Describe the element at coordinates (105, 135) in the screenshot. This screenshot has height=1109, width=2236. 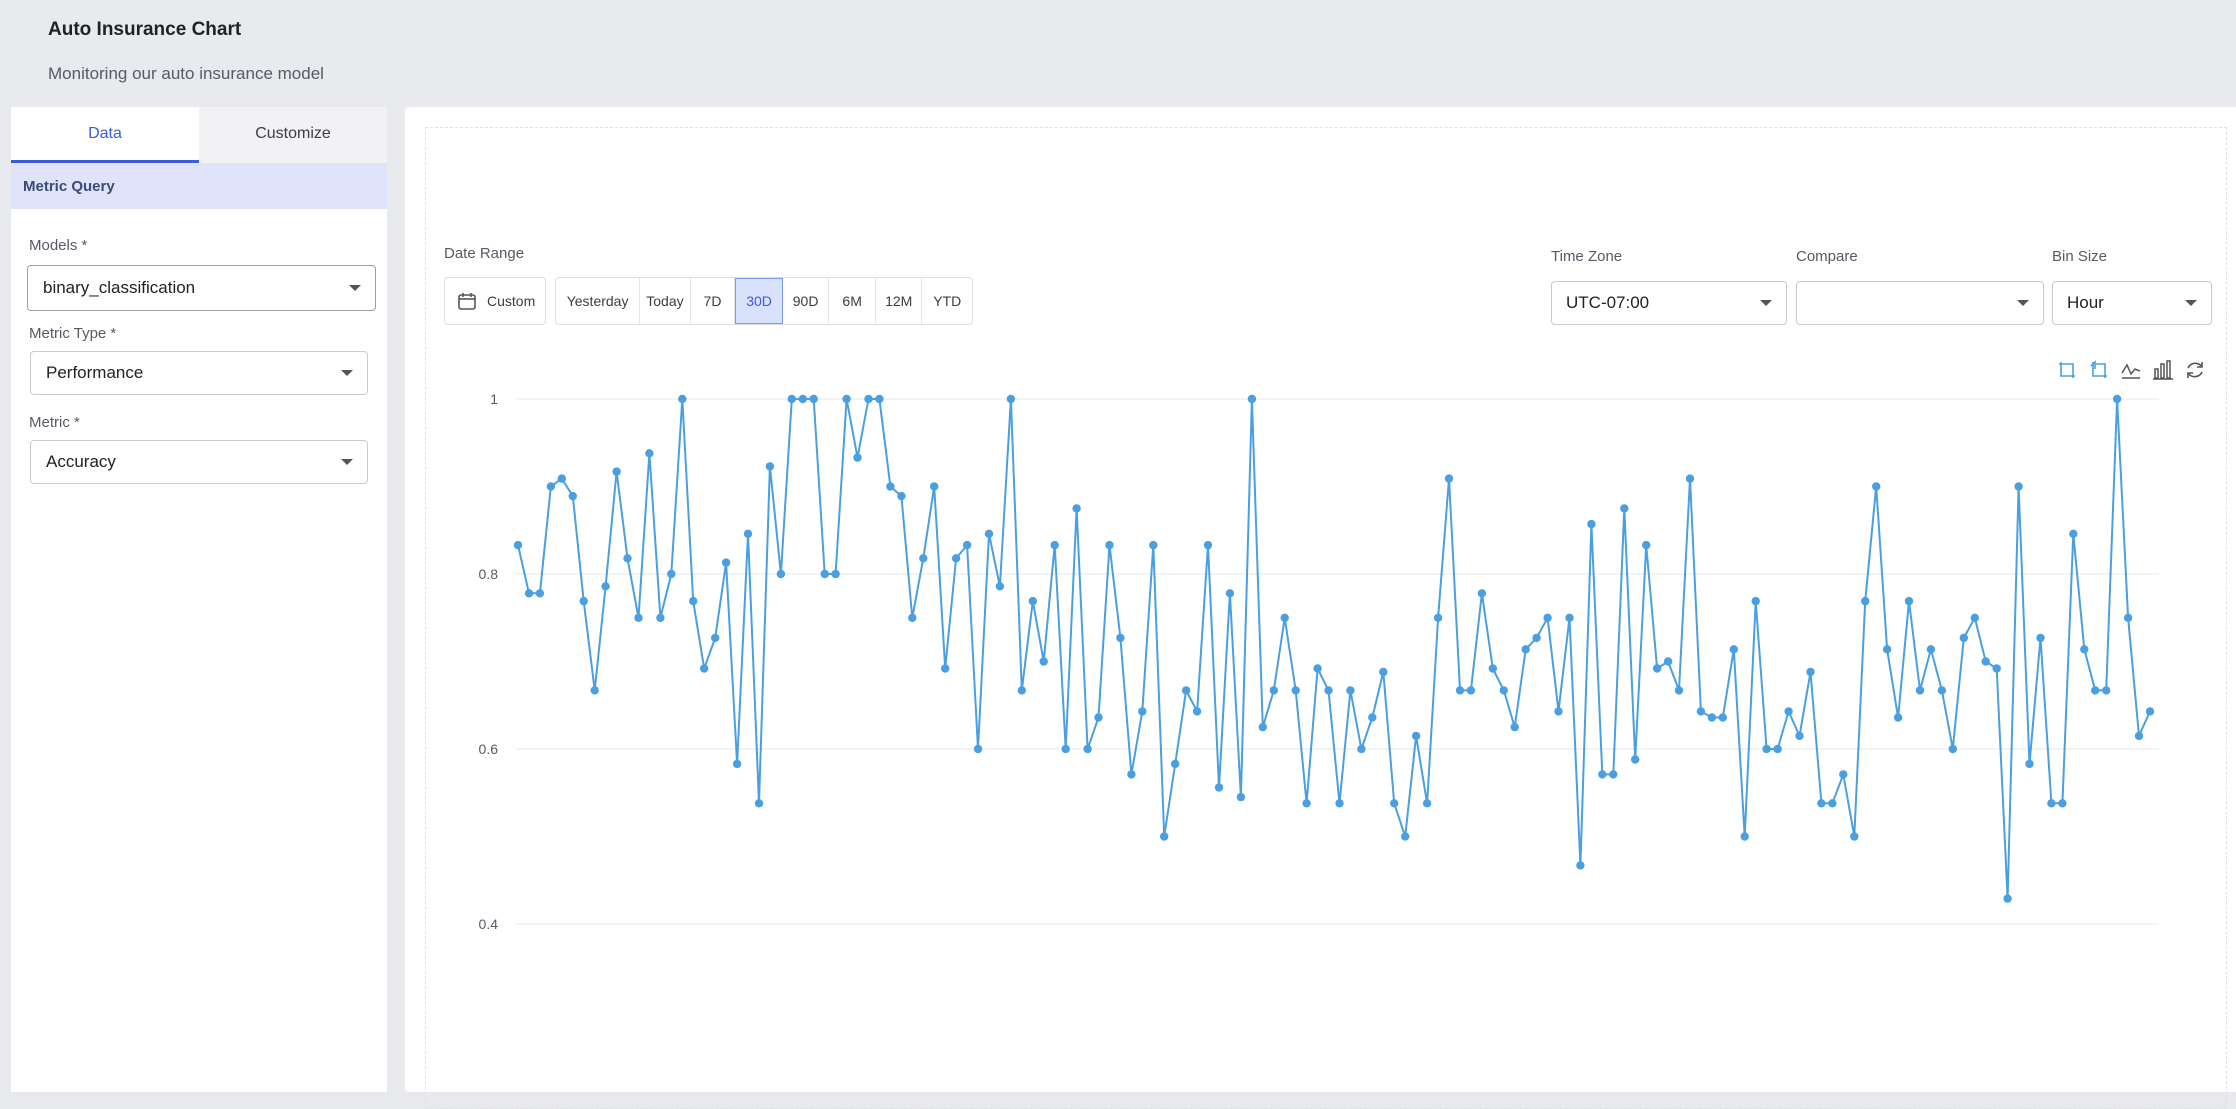
I see `tab-data: Data` at that location.